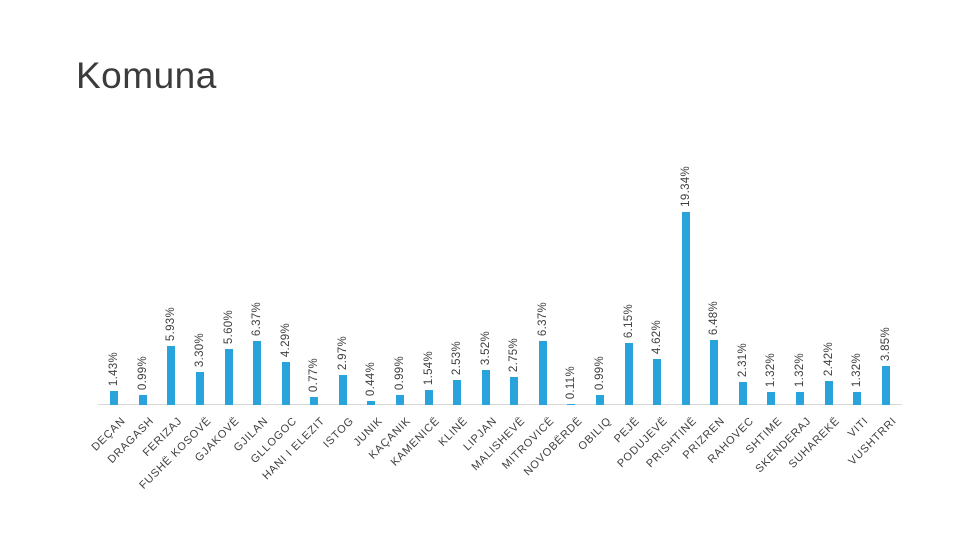  Describe the element at coordinates (828, 358) in the screenshot. I see `bar-value-label: 2.42%` at that location.